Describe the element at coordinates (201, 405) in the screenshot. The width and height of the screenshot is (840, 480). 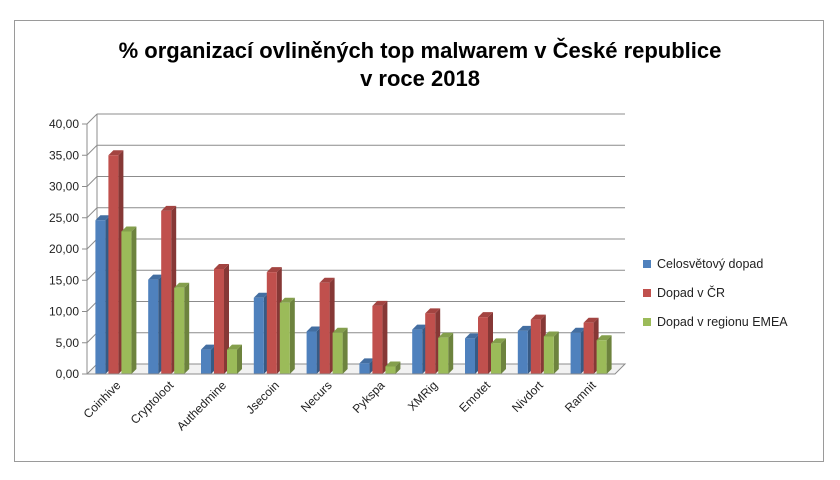
I see `x-tick-label: Authedmine` at that location.